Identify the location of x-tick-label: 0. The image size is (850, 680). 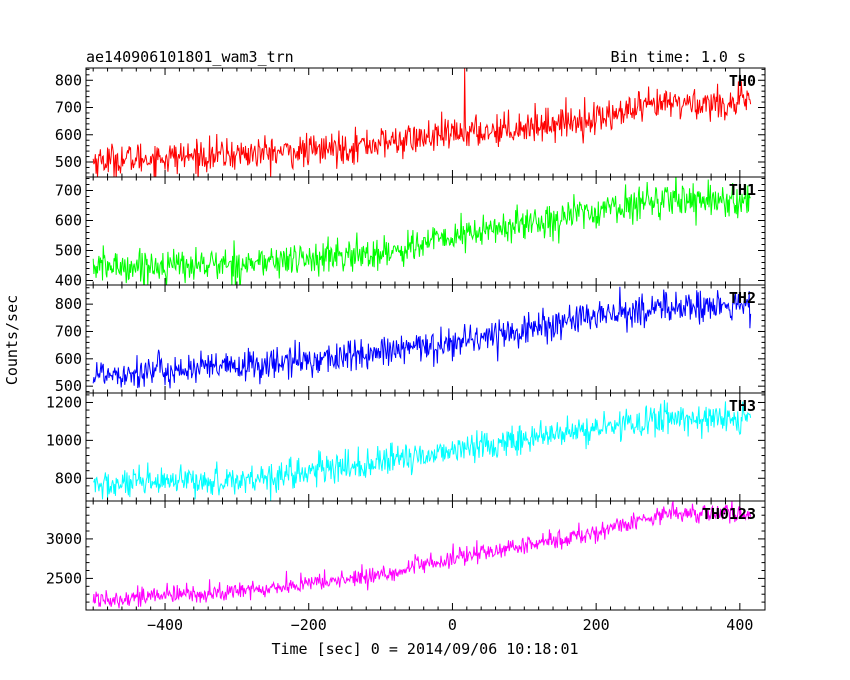
(452, 625).